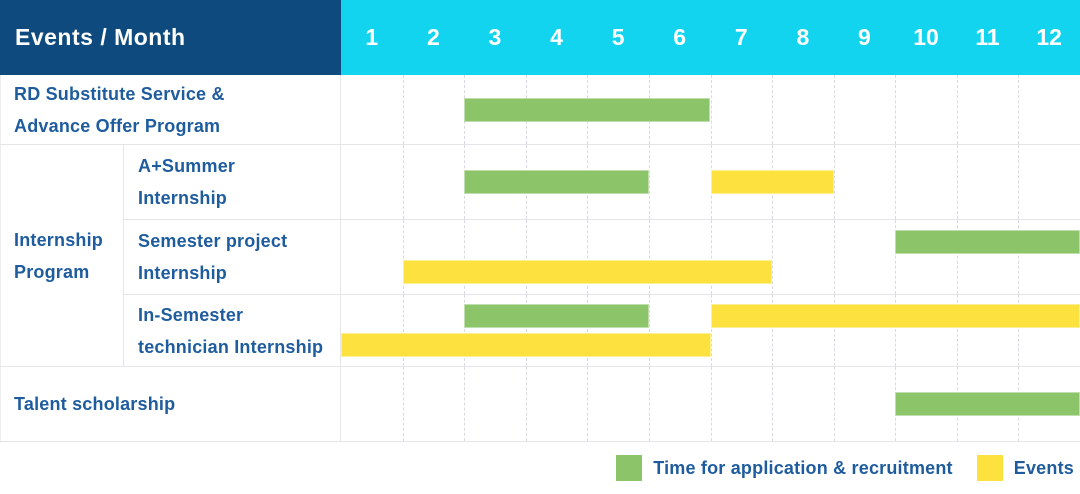 The height and width of the screenshot is (494, 1080). I want to click on corner-header-label: Events / Month, so click(170, 37).